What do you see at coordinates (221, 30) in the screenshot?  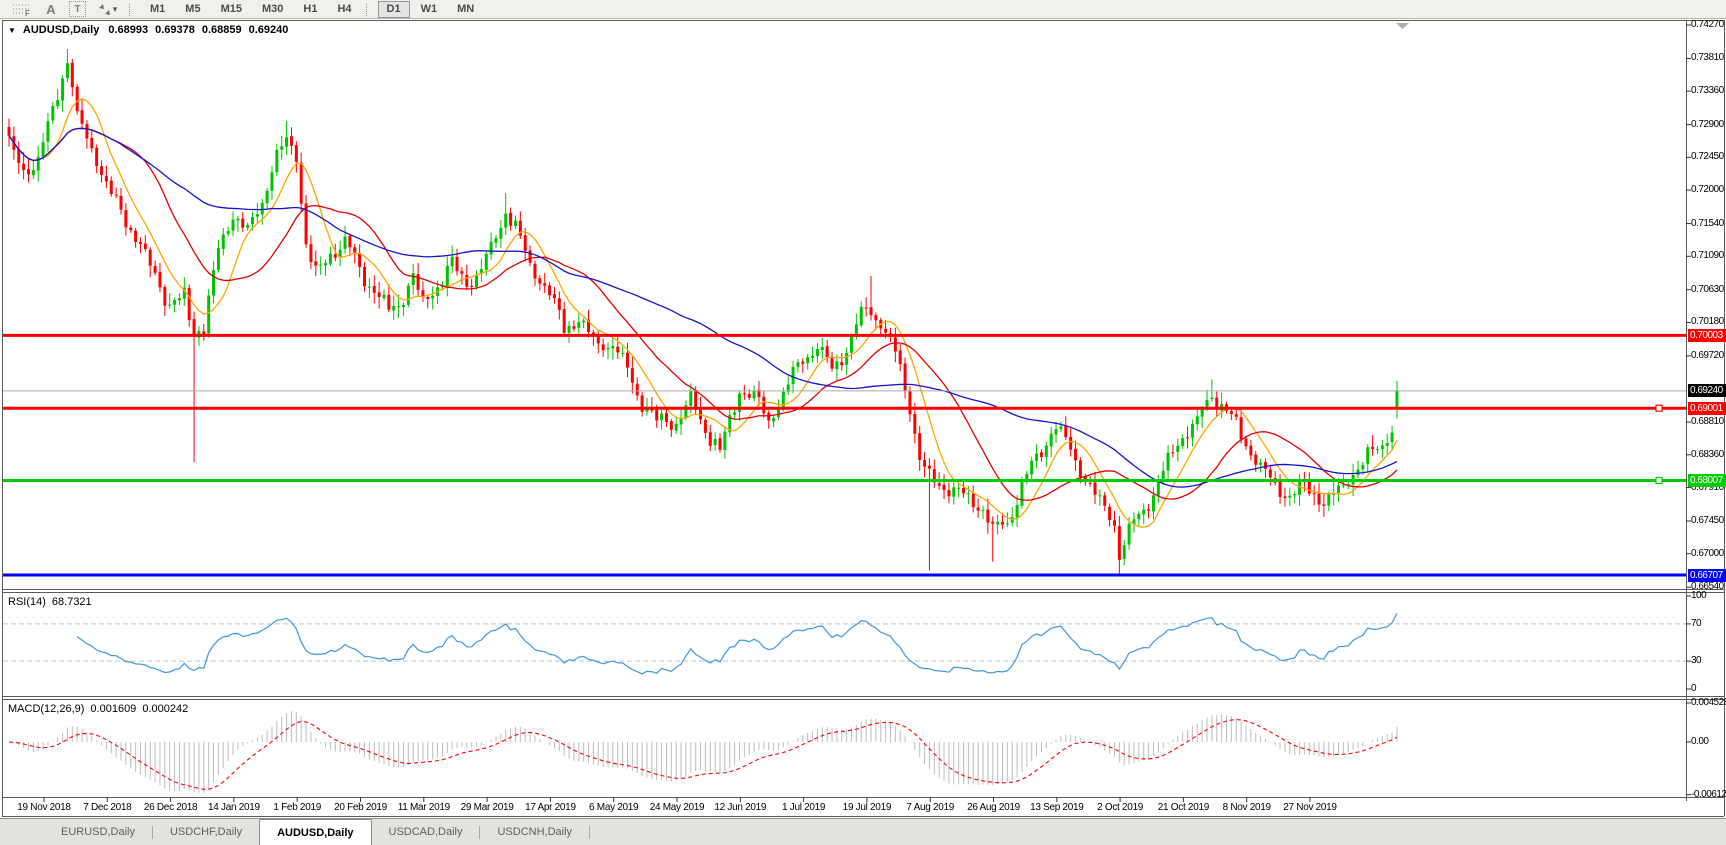 I see `ohlc-low: 0.68859` at bounding box center [221, 30].